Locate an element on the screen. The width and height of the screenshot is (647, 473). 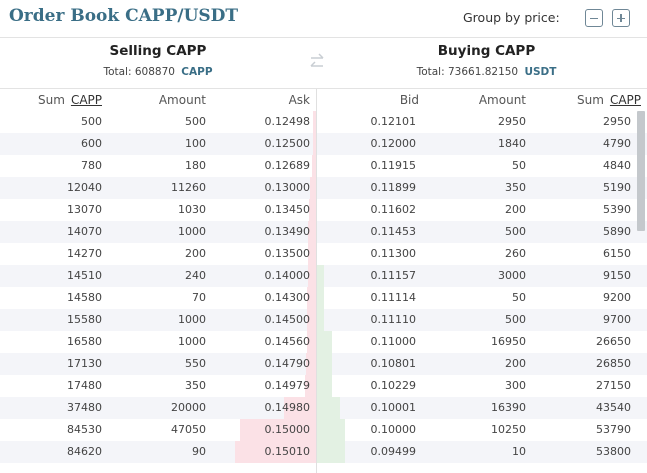
buy-amount-cell: 200 is located at coordinates (515, 209).